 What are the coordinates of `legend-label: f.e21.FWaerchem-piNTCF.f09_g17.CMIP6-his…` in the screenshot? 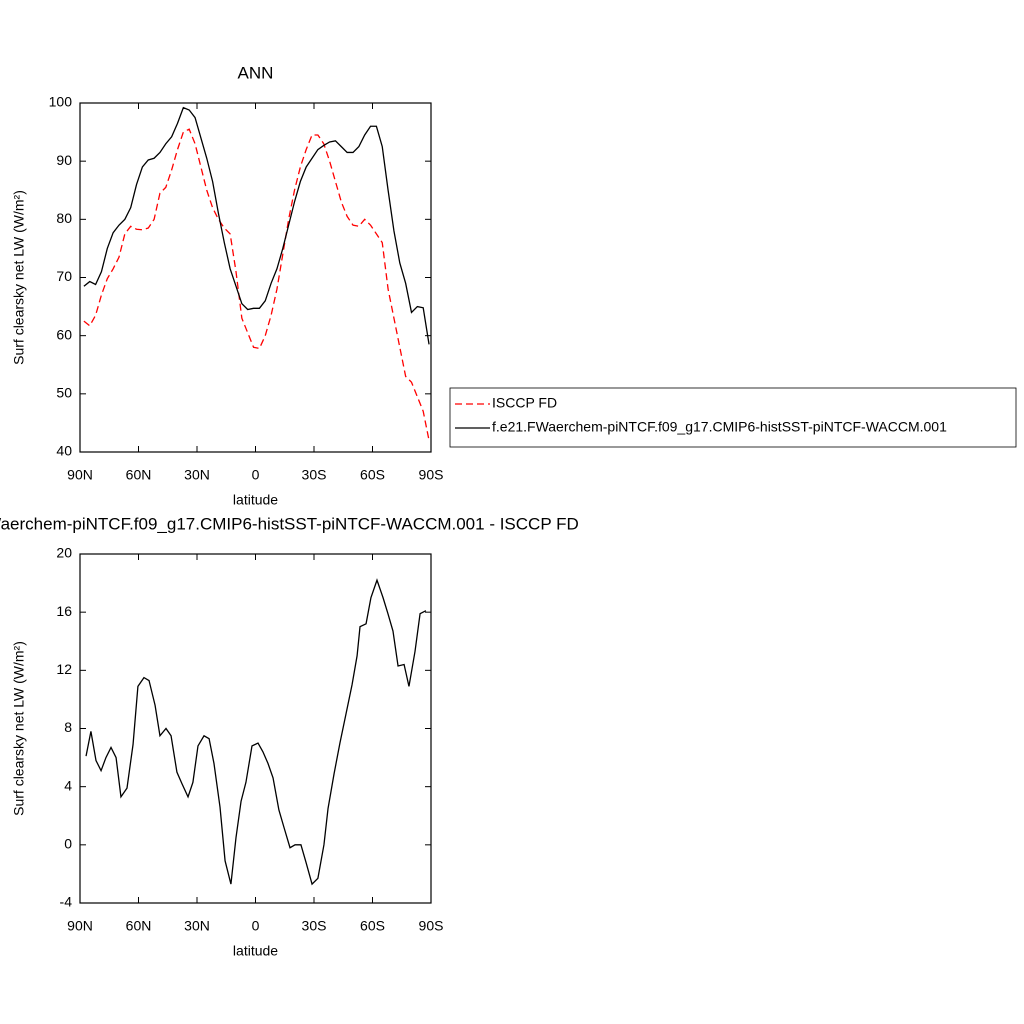 It's located at (719, 427).